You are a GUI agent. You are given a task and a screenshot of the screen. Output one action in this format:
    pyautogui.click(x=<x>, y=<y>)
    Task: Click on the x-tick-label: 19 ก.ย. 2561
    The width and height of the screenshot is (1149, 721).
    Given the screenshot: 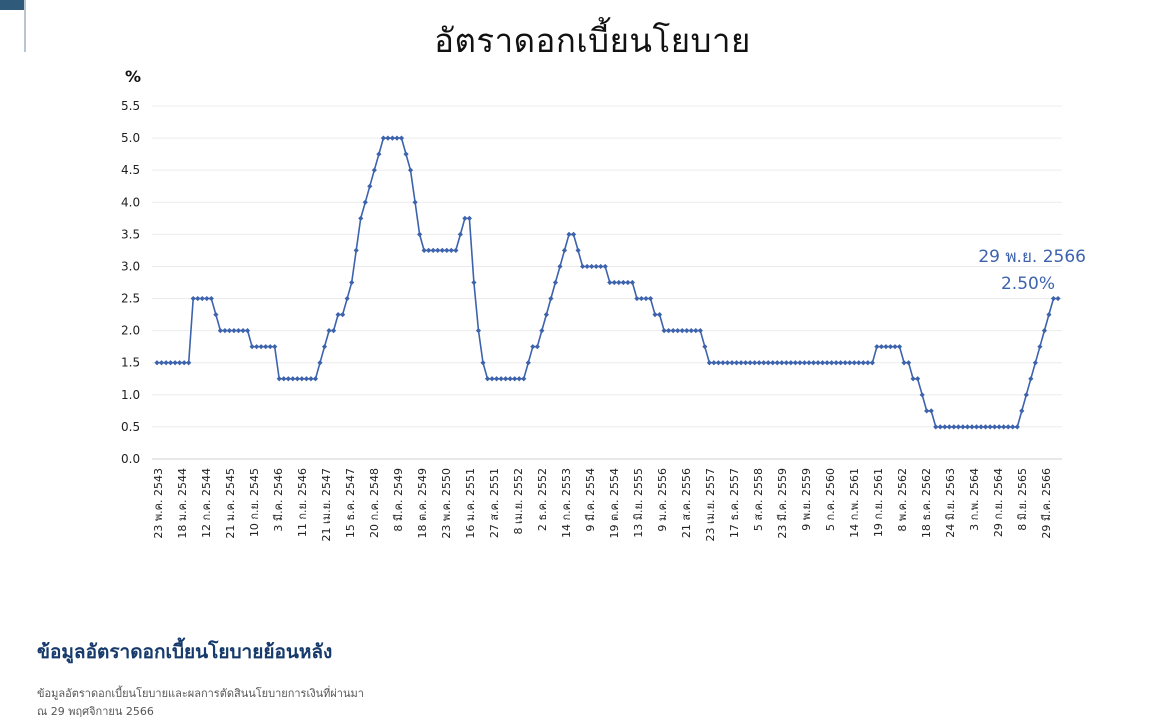 What is the action you would take?
    pyautogui.click(x=878, y=502)
    